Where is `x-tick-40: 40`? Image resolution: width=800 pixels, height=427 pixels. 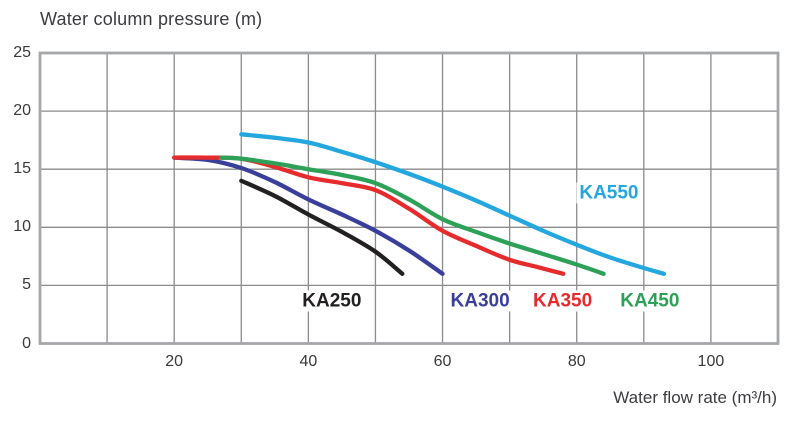
x-tick-40: 40 is located at coordinates (308, 361).